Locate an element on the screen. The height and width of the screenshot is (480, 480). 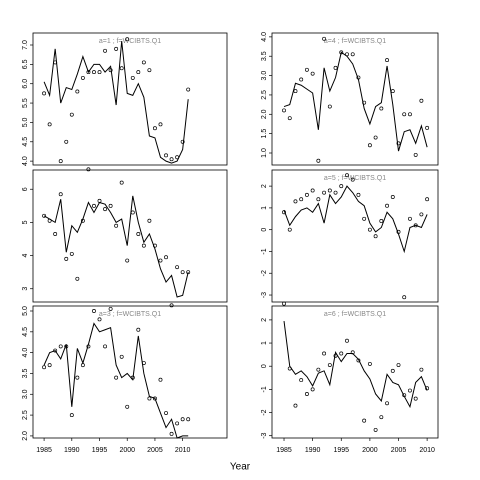
y-tick-label: 5 is located at coordinates (25, 222).